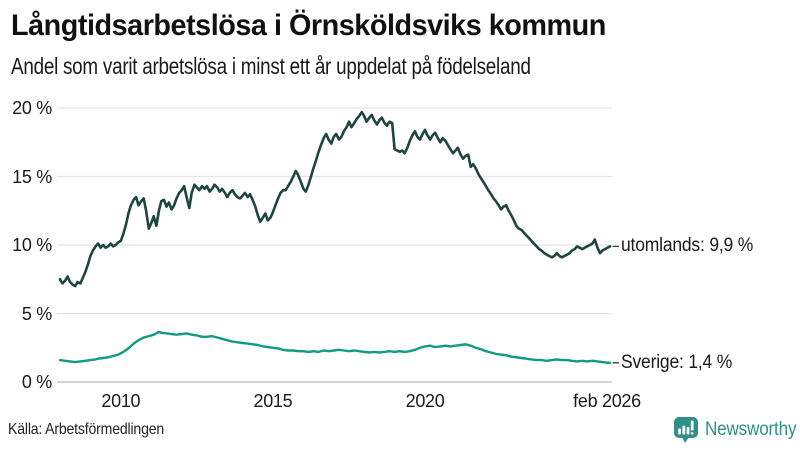  Describe the element at coordinates (751, 429) in the screenshot. I see `newsworthy-logo-text: Newsworthy` at that location.